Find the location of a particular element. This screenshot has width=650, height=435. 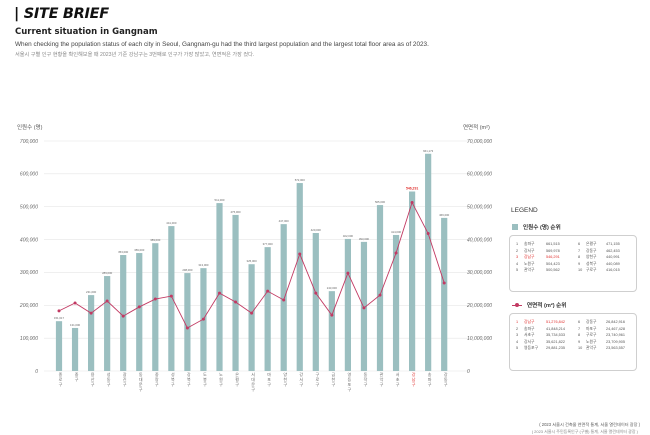

right-tick-label: 70,000,000 is located at coordinates (479, 142).